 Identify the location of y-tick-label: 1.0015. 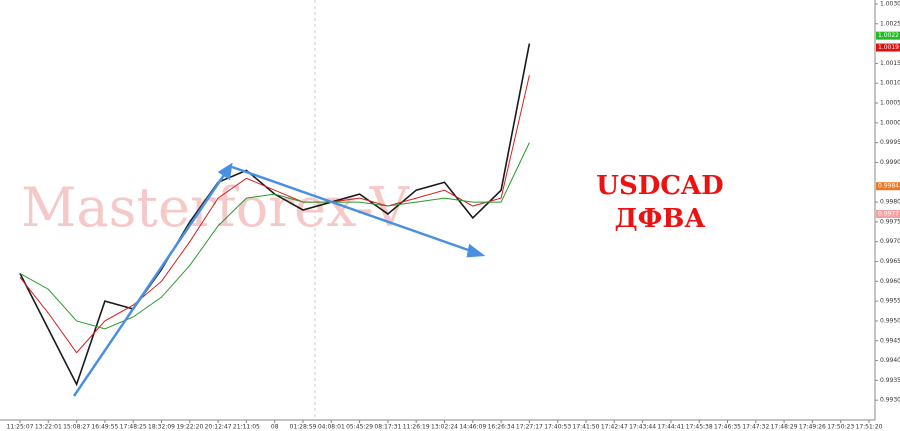
(890, 63).